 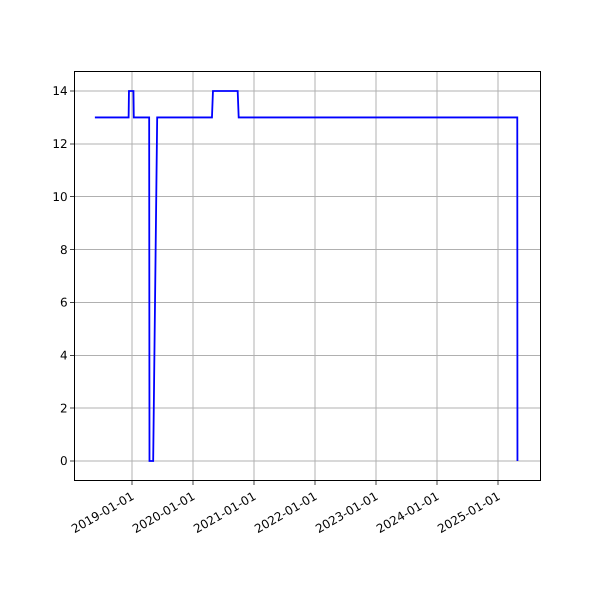 I want to click on y-tick-label: 0, so click(x=64, y=461).